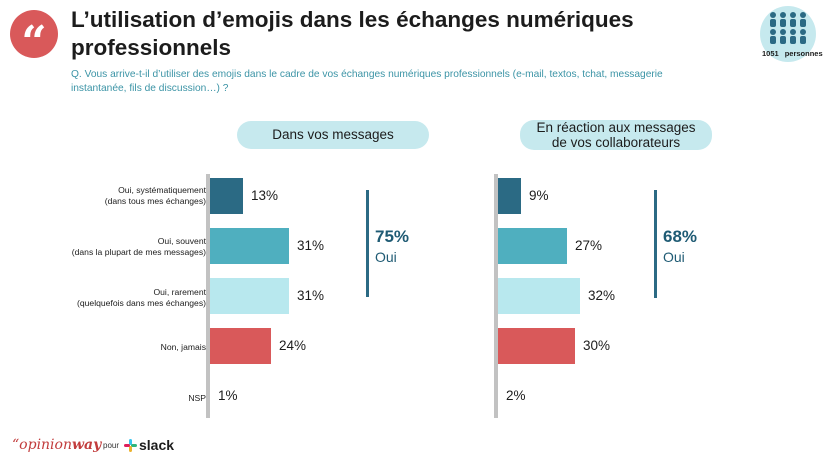  What do you see at coordinates (162, 190) in the screenshot?
I see `category-label-line: Oui, systématiquement` at bounding box center [162, 190].